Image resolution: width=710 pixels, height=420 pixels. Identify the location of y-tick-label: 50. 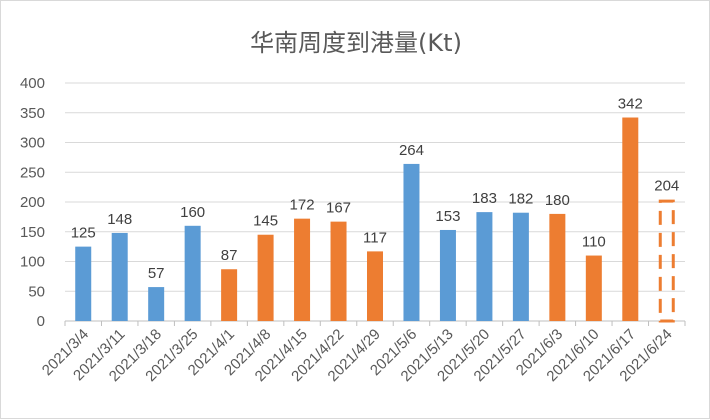
(36, 291).